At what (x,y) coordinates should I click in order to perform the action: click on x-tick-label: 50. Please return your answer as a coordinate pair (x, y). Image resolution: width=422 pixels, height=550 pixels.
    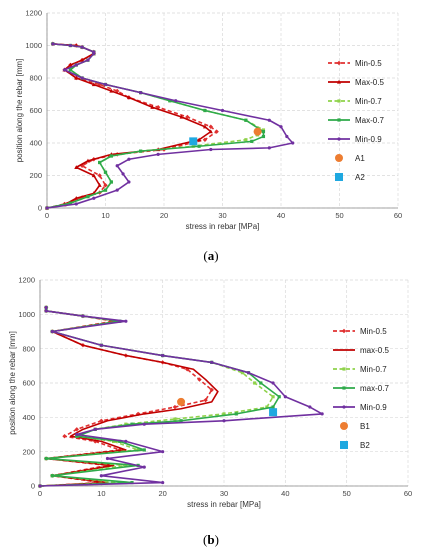
    Looking at the image, I should click on (346, 493).